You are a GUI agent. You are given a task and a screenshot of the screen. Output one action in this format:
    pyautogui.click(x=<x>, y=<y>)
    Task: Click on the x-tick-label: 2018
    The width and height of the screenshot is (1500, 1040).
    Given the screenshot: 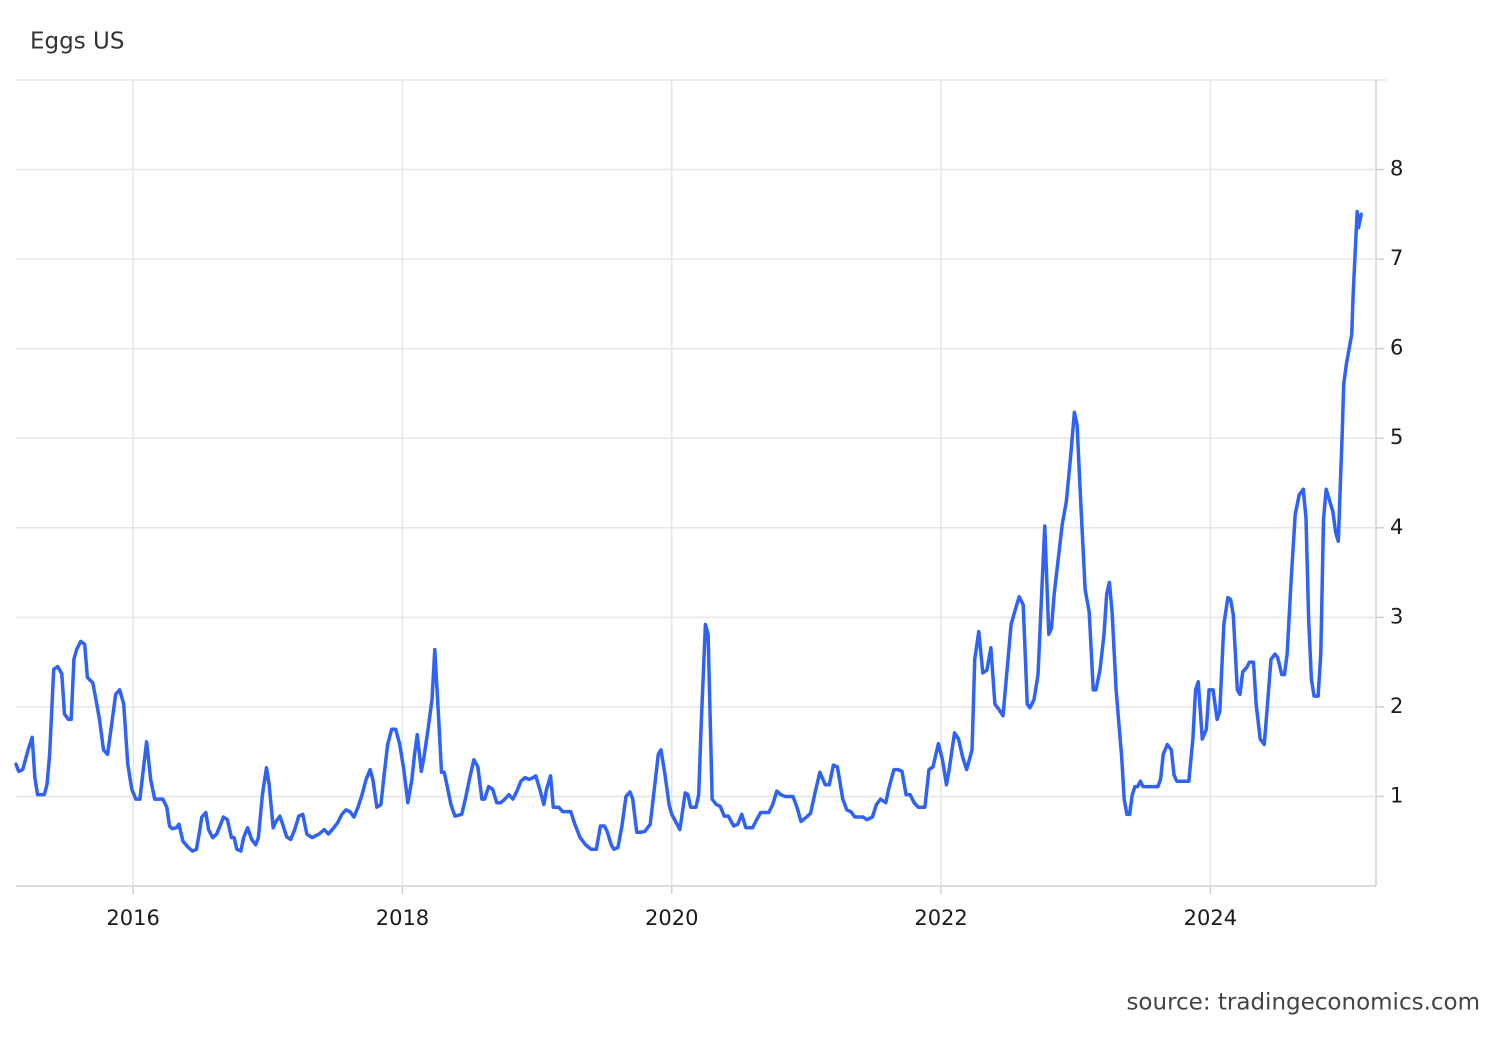 What is the action you would take?
    pyautogui.click(x=402, y=918)
    